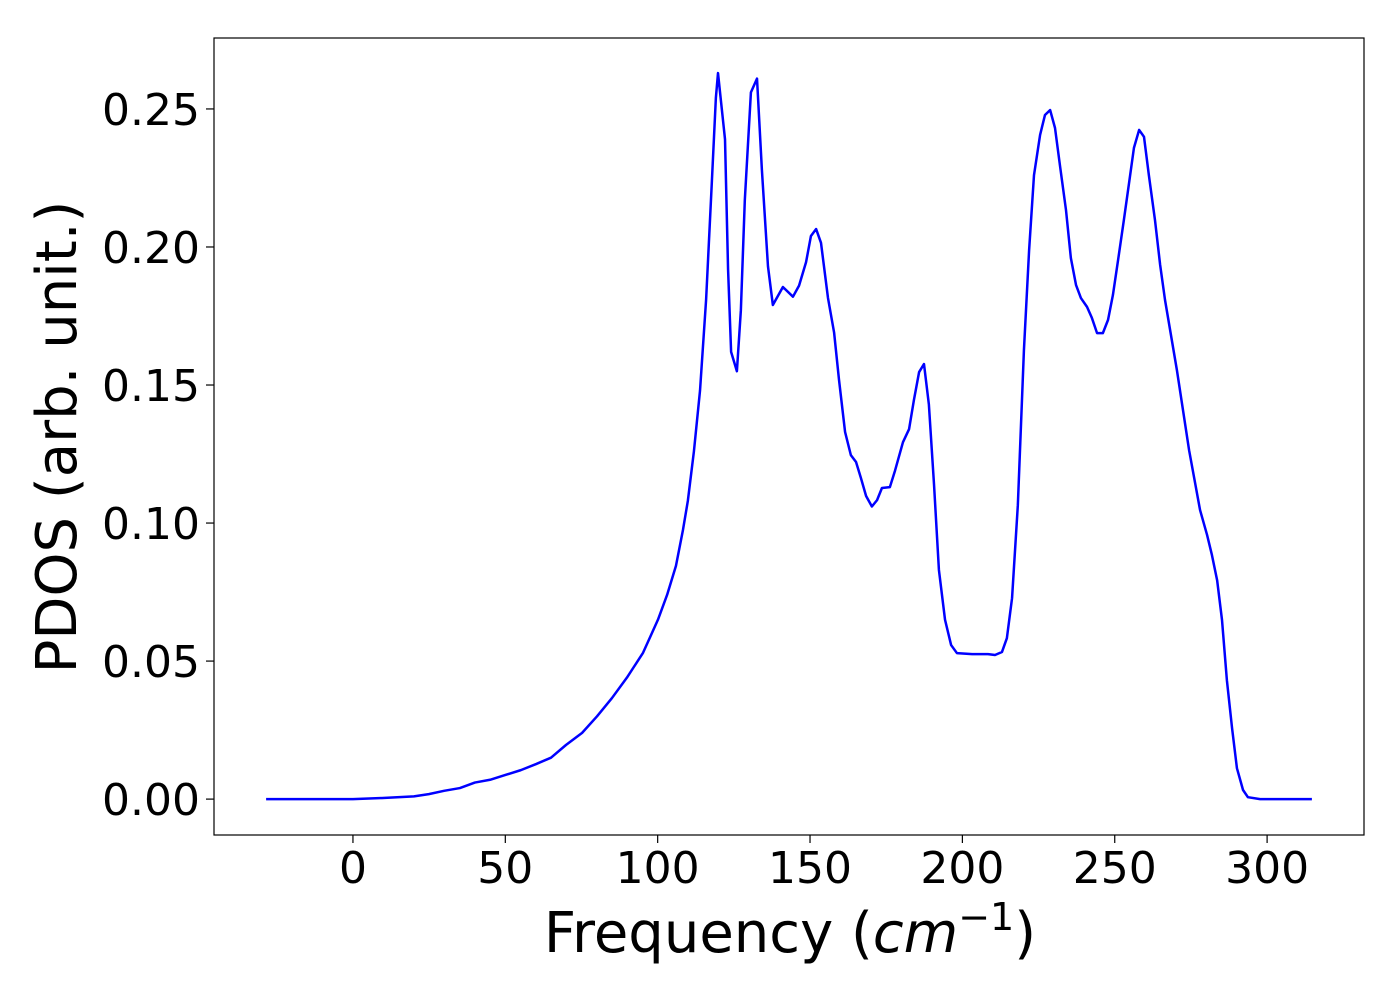 The image size is (1400, 1000). What do you see at coordinates (1267, 868) in the screenshot?
I see `x-tick-label: 300` at bounding box center [1267, 868].